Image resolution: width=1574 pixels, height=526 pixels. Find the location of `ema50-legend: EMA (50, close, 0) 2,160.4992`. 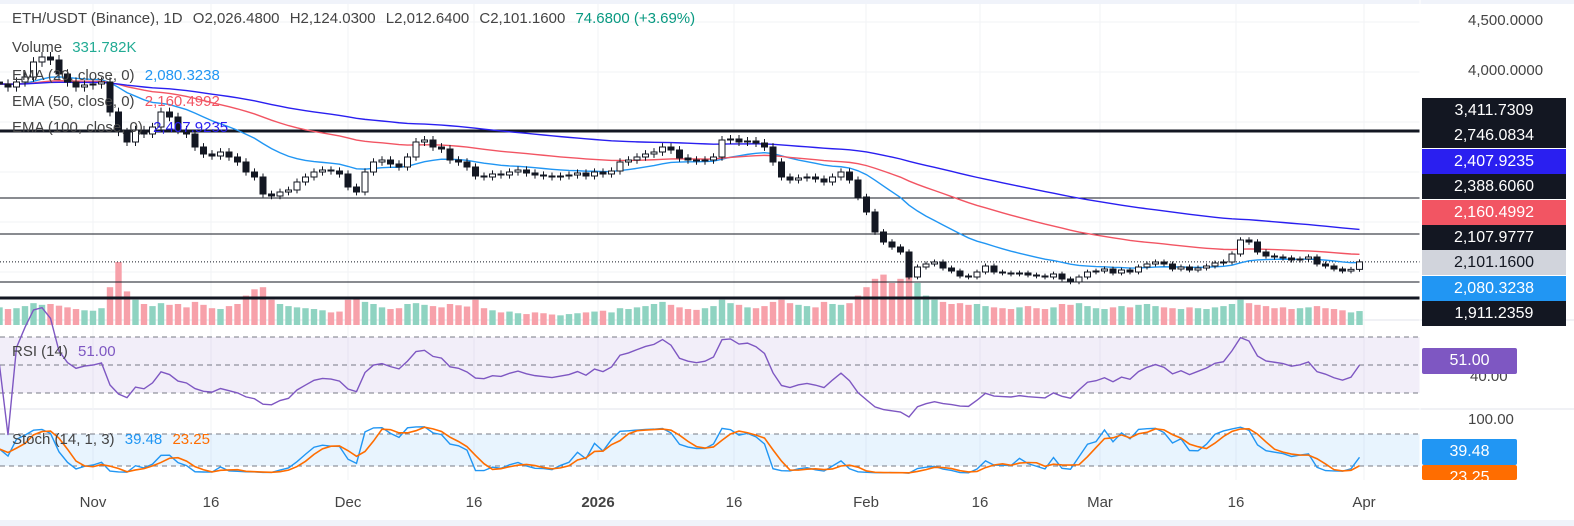

ema50-legend: EMA (50, close, 0) 2,160.4992 is located at coordinates (119, 101).